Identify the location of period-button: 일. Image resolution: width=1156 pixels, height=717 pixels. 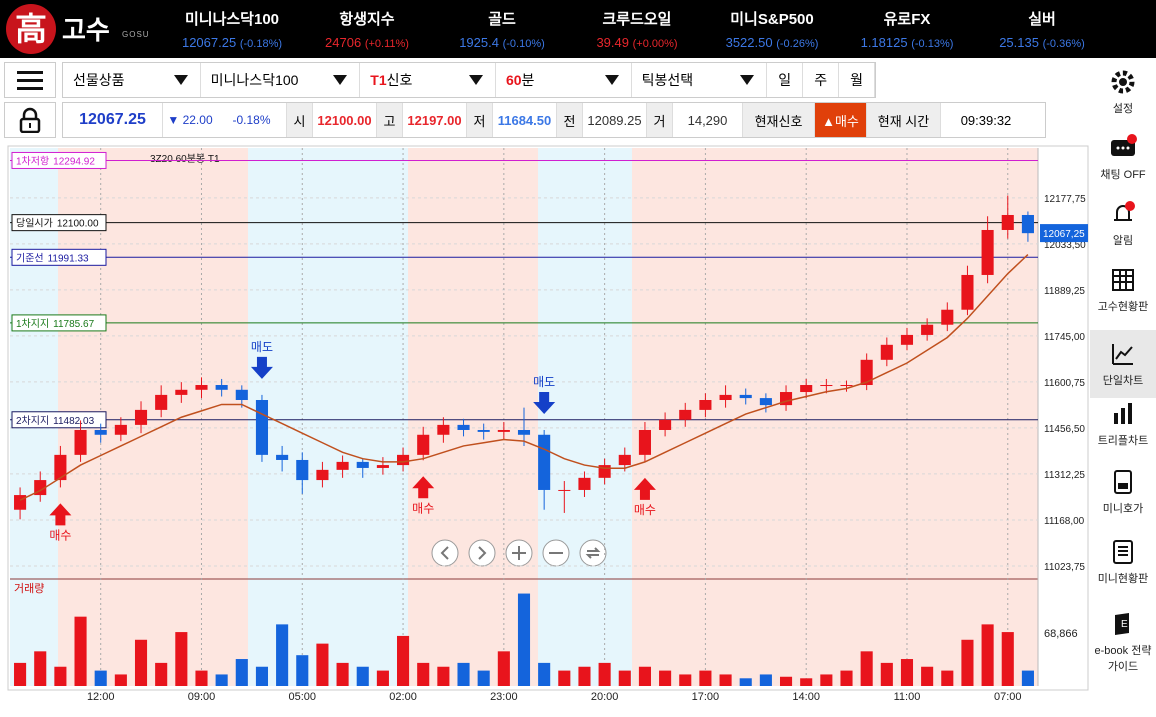
(785, 80).